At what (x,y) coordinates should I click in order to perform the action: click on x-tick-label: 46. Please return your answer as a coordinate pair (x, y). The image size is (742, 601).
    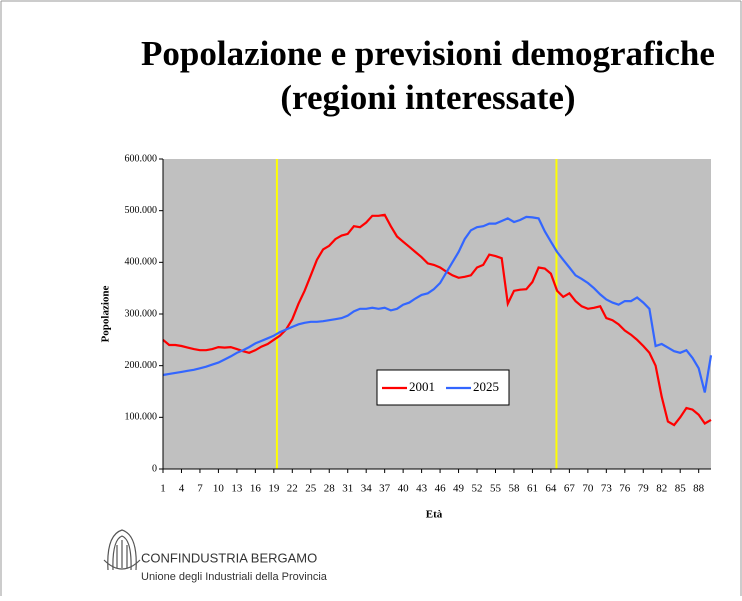
    Looking at the image, I should click on (441, 489).